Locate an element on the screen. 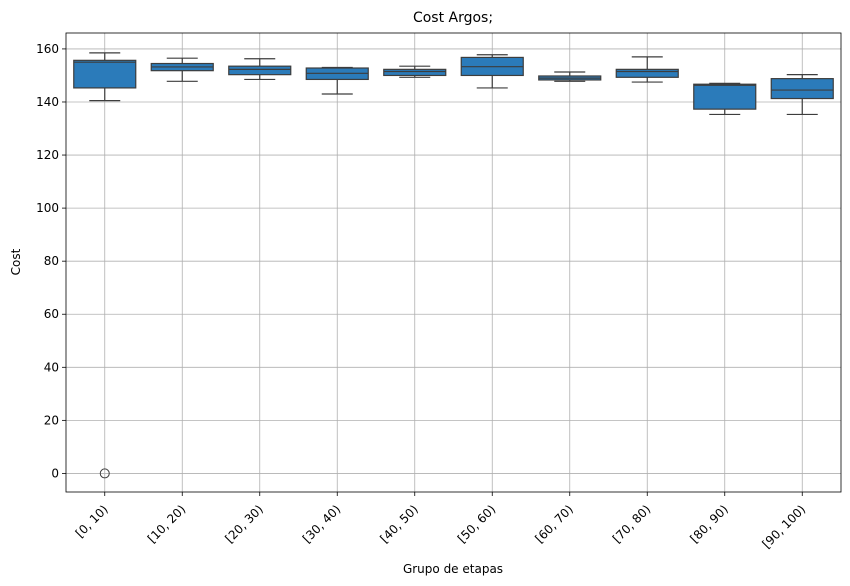  y-axis-label: Cost is located at coordinates (16, 261).